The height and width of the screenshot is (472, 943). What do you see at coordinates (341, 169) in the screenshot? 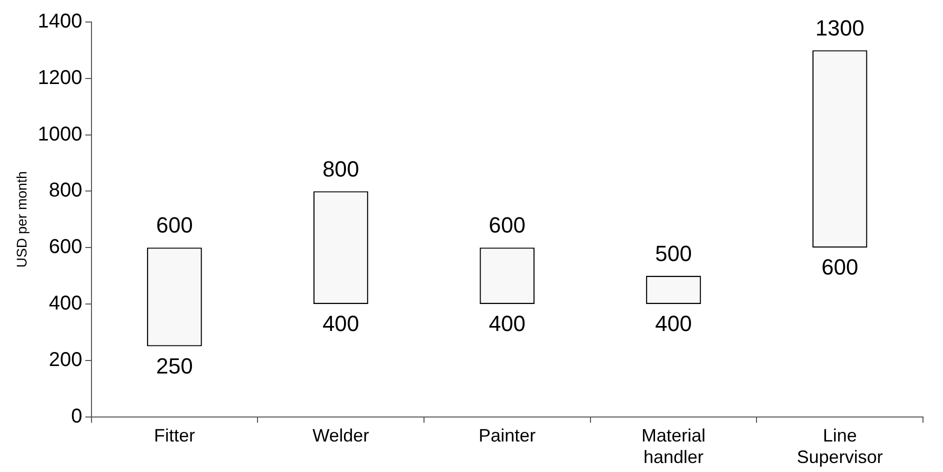
I see `annotation: 800` at bounding box center [341, 169].